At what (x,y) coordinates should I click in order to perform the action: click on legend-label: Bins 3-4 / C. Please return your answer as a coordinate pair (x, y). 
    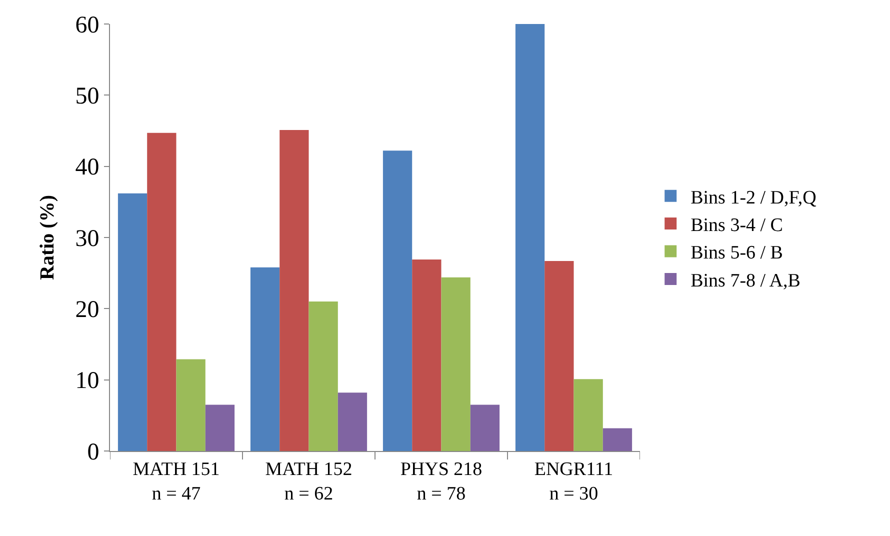
    Looking at the image, I should click on (736, 225).